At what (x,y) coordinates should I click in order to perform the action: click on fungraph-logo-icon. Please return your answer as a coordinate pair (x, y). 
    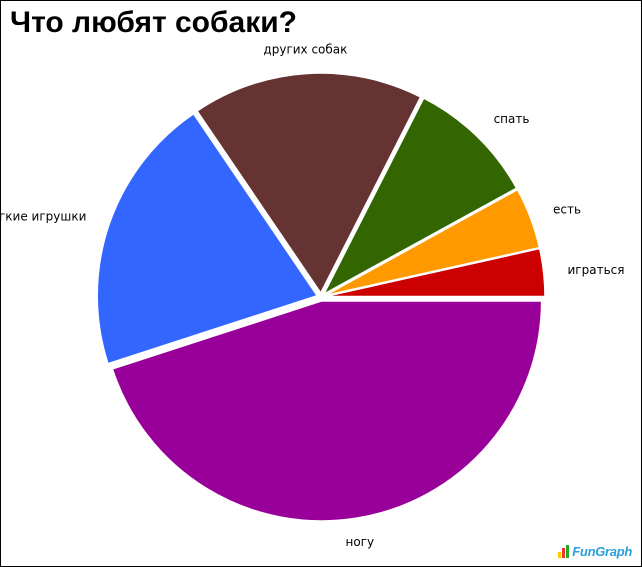
    Looking at the image, I should click on (564, 551).